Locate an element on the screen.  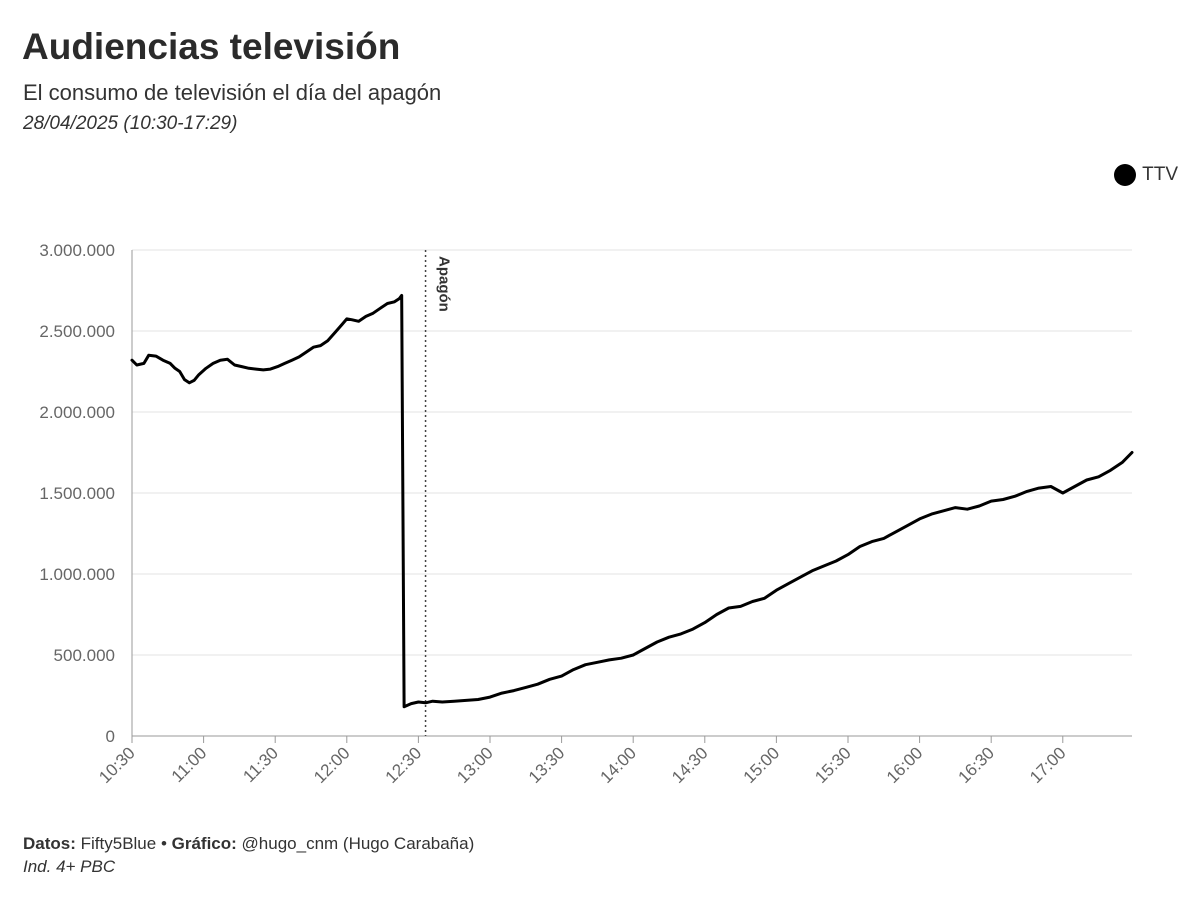
y-tick-label: 0 is located at coordinates (110, 736).